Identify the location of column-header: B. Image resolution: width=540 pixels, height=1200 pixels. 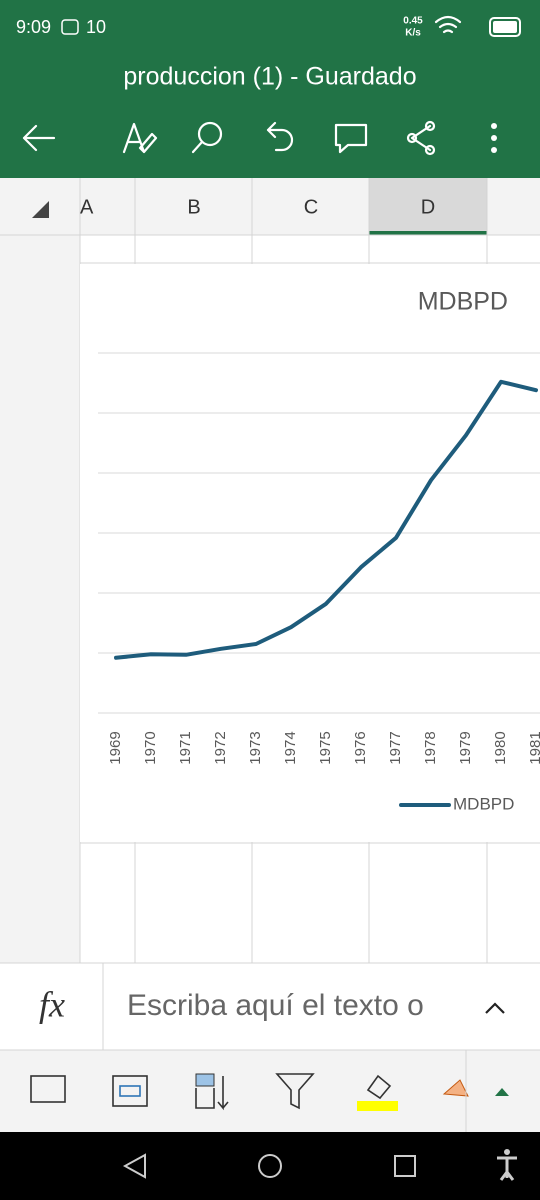
(193, 207).